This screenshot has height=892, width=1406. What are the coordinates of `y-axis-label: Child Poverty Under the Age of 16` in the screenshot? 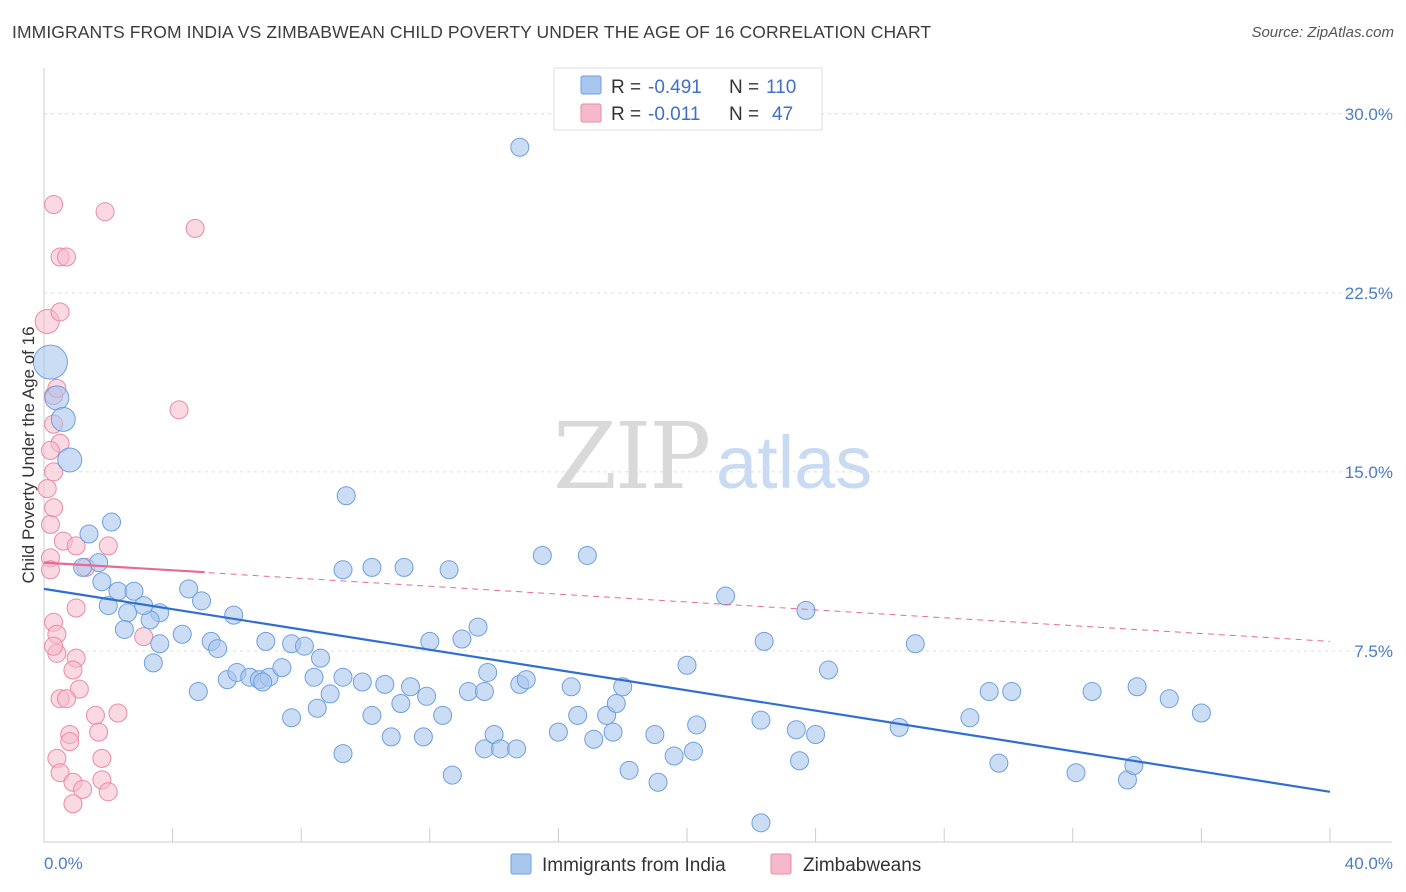 It's located at (28, 454).